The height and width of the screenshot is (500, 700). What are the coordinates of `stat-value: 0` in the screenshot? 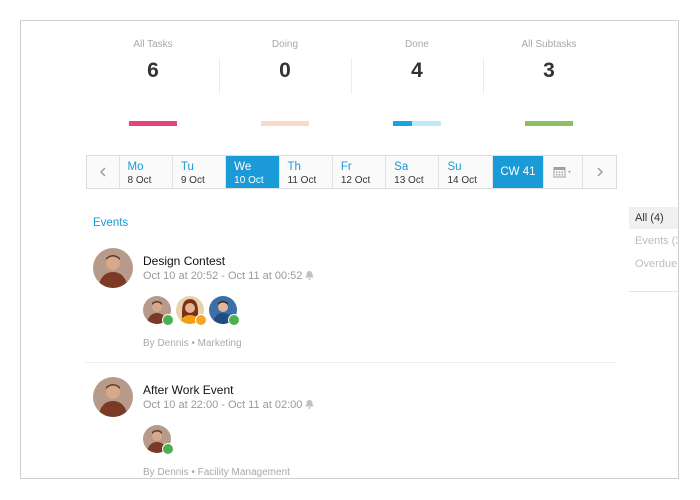 It's located at (285, 70).